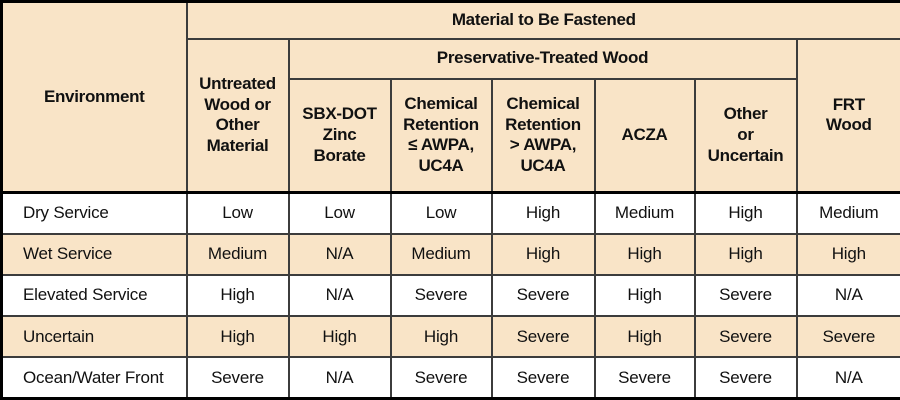 The height and width of the screenshot is (400, 900). What do you see at coordinates (745, 135) in the screenshot?
I see `col-header-other-or-uncertain: Other or Uncertain` at bounding box center [745, 135].